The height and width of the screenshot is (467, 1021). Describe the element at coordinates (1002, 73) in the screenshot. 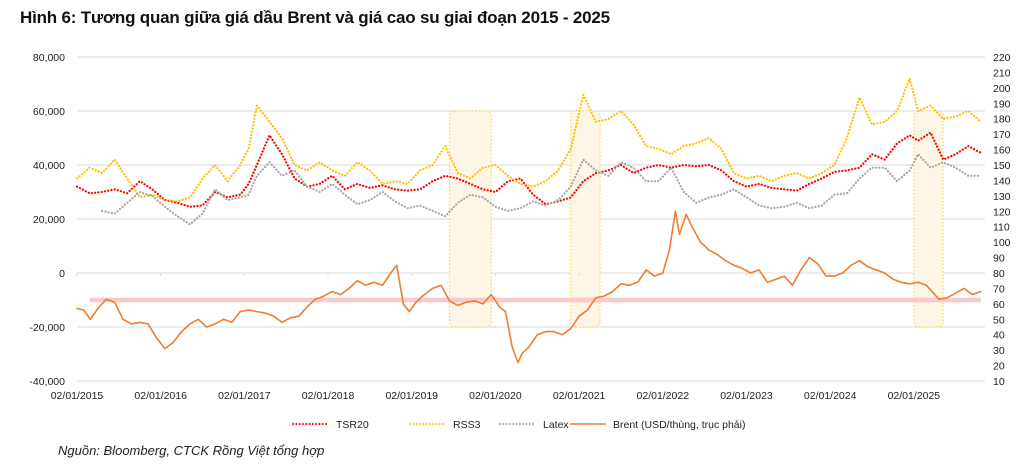

I see `y-right-tick-label: 210` at that location.